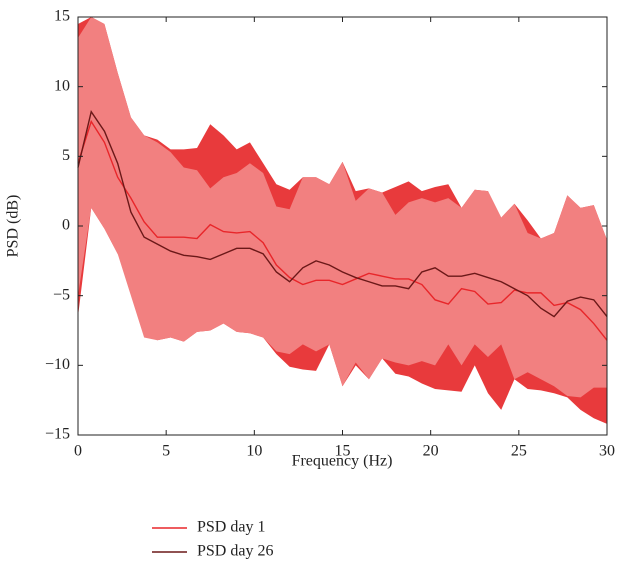  Describe the element at coordinates (57, 434) in the screenshot. I see `y-tick-label: −15` at that location.